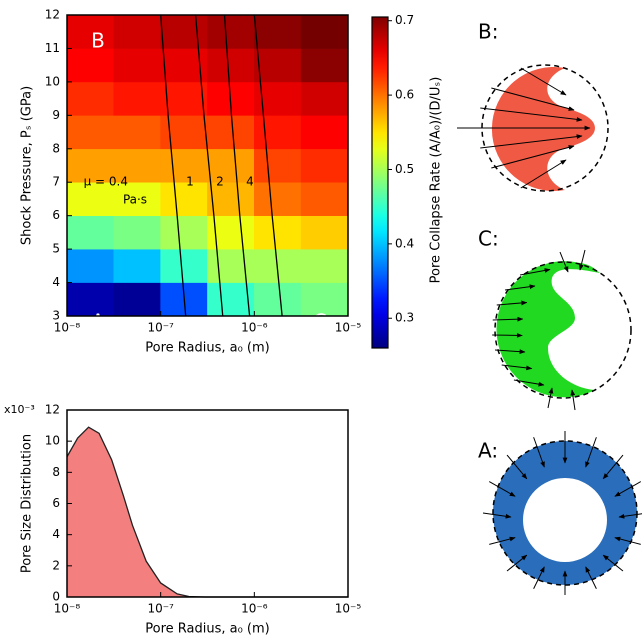 This screenshot has height=640, width=642. I want to click on x-tick-label: 10⁻⁸, so click(67, 609).